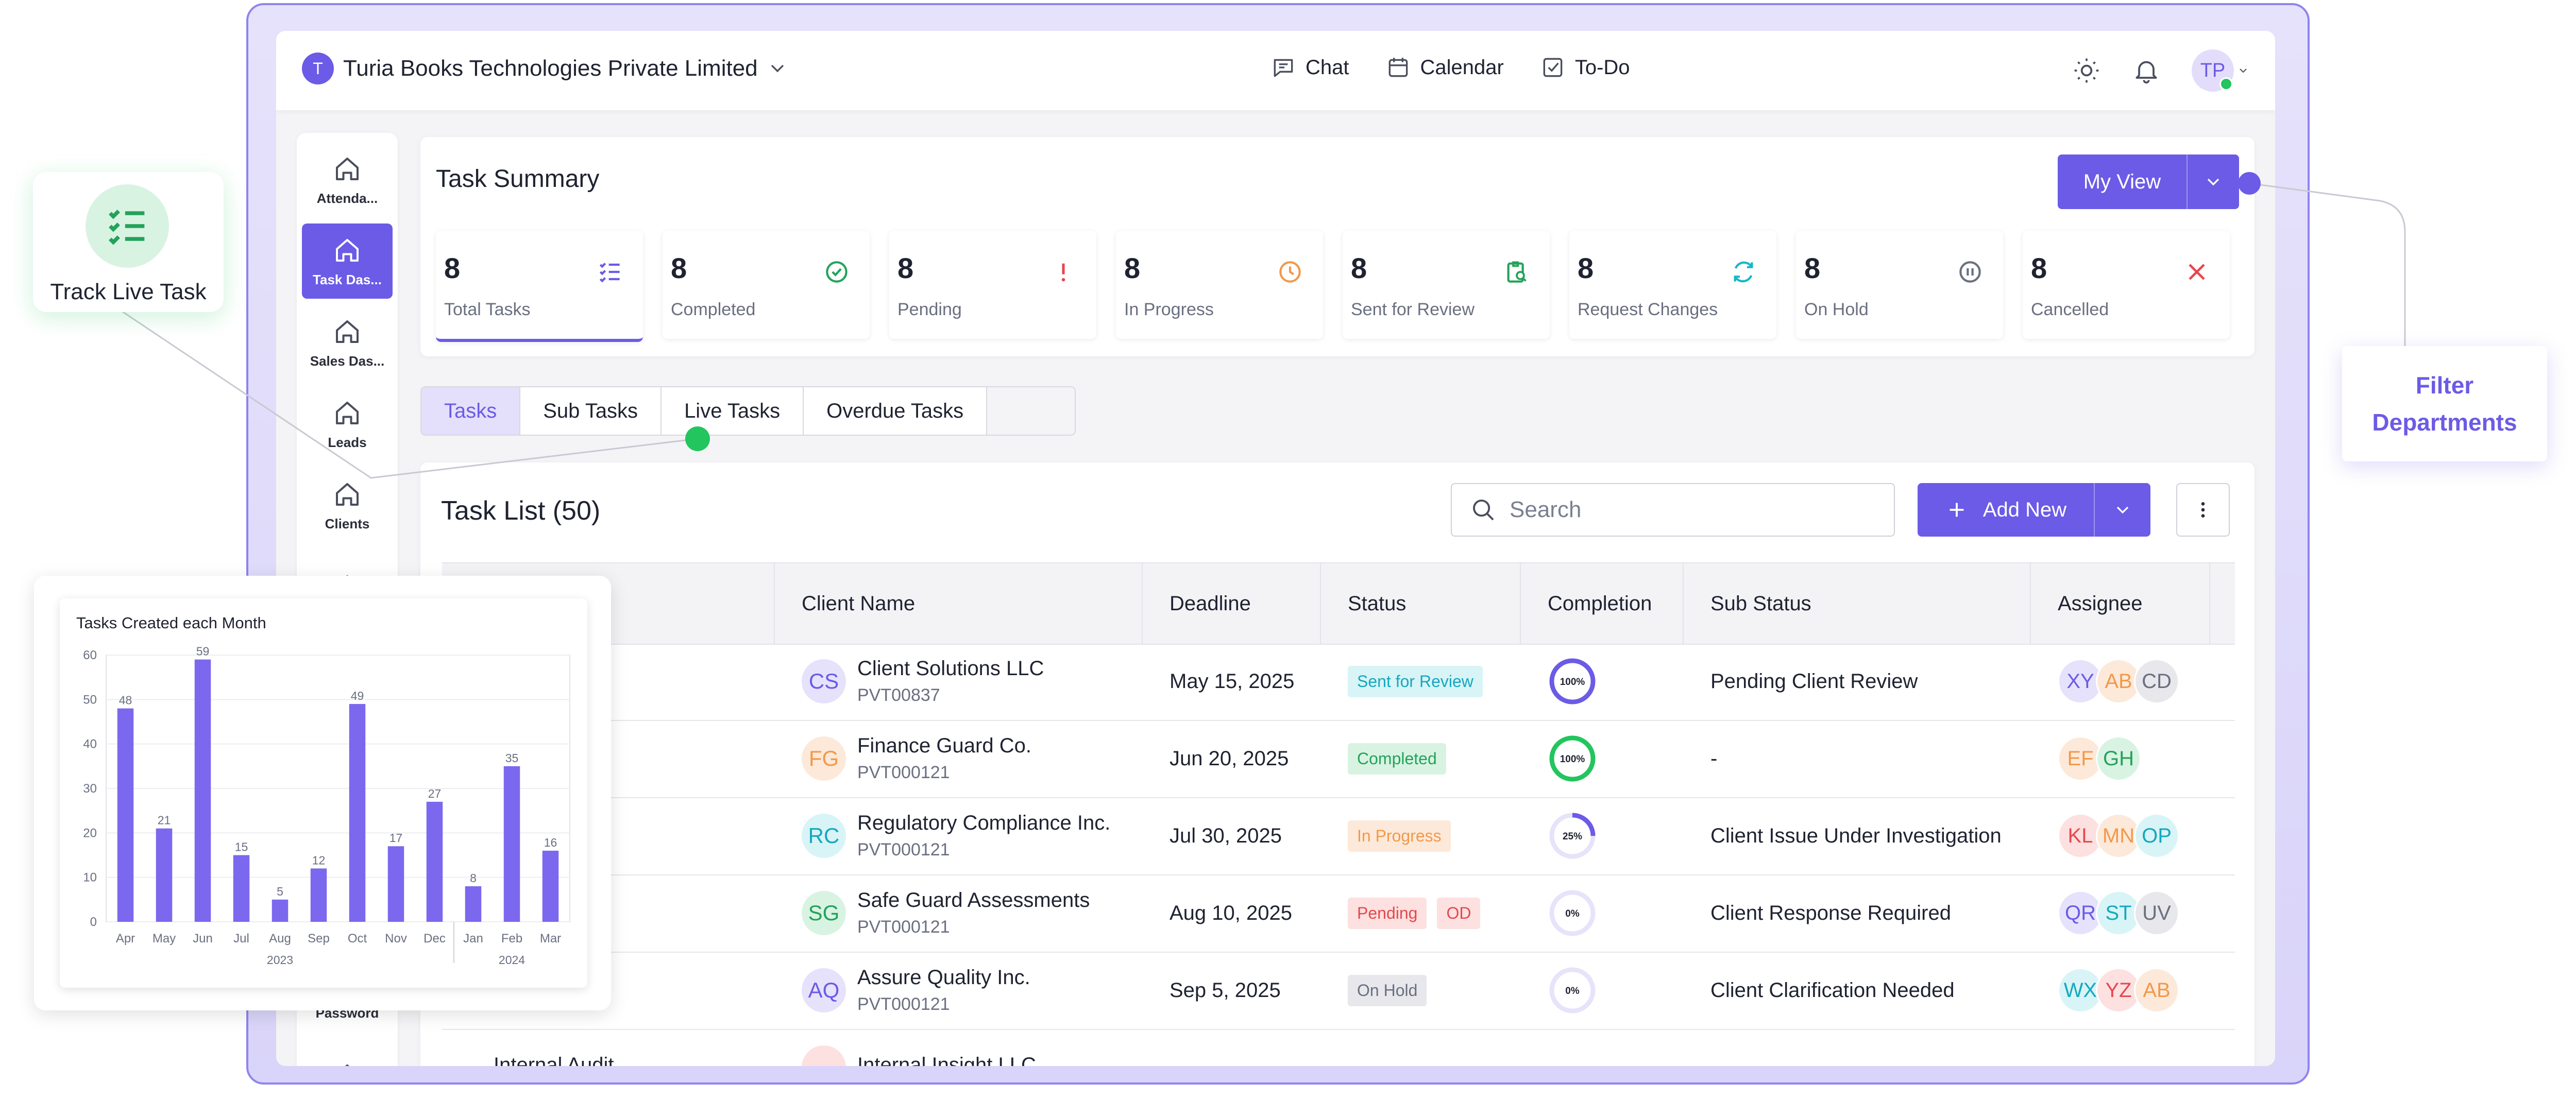 The height and width of the screenshot is (1100, 2576). Describe the element at coordinates (347, 424) in the screenshot. I see `sidebar-item-leads: Leads` at that location.